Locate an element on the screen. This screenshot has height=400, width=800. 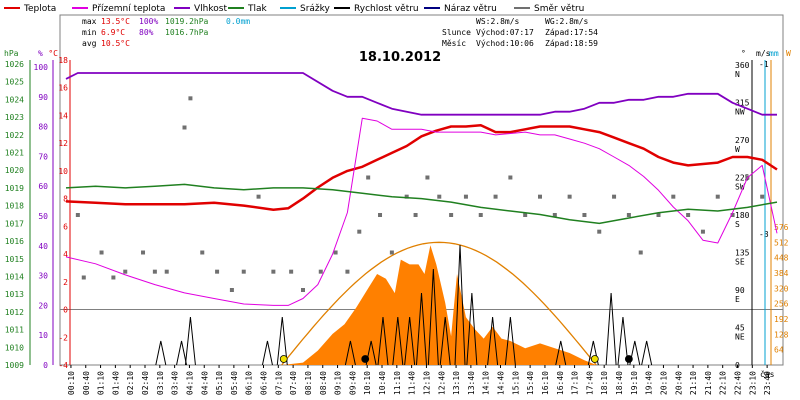
x-tick-label: 23:40 is located at coordinates (767, 383).